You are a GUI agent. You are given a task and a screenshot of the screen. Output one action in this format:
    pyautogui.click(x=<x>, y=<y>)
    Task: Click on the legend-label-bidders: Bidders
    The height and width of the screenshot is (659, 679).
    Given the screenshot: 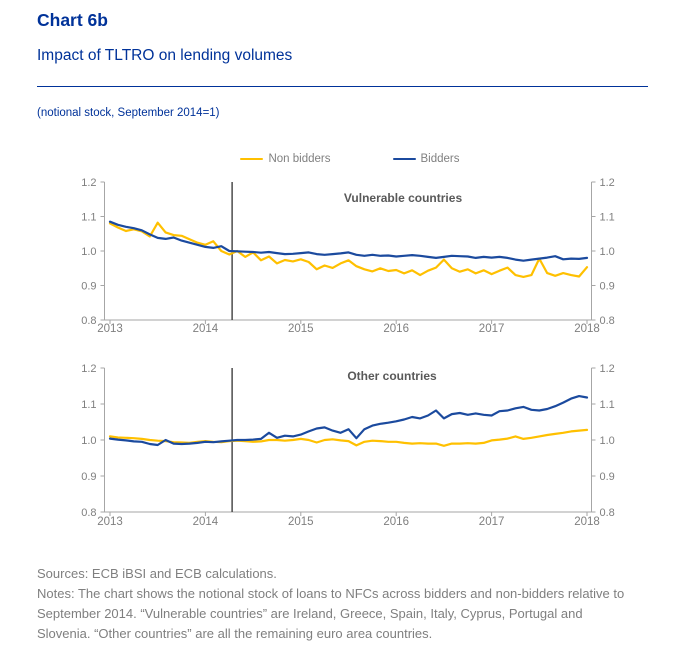 What is the action you would take?
    pyautogui.click(x=440, y=159)
    